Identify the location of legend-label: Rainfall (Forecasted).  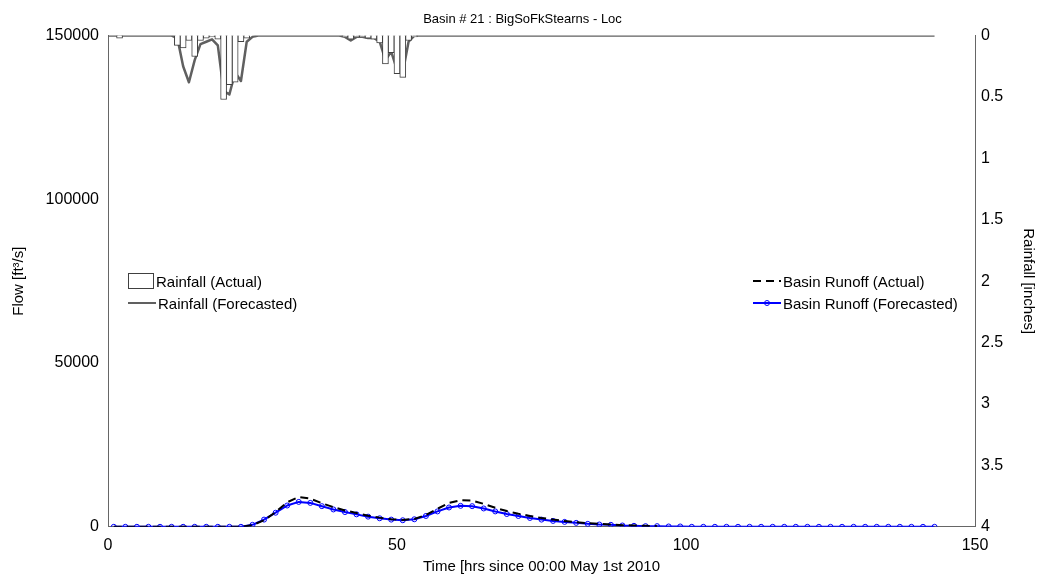
(228, 303).